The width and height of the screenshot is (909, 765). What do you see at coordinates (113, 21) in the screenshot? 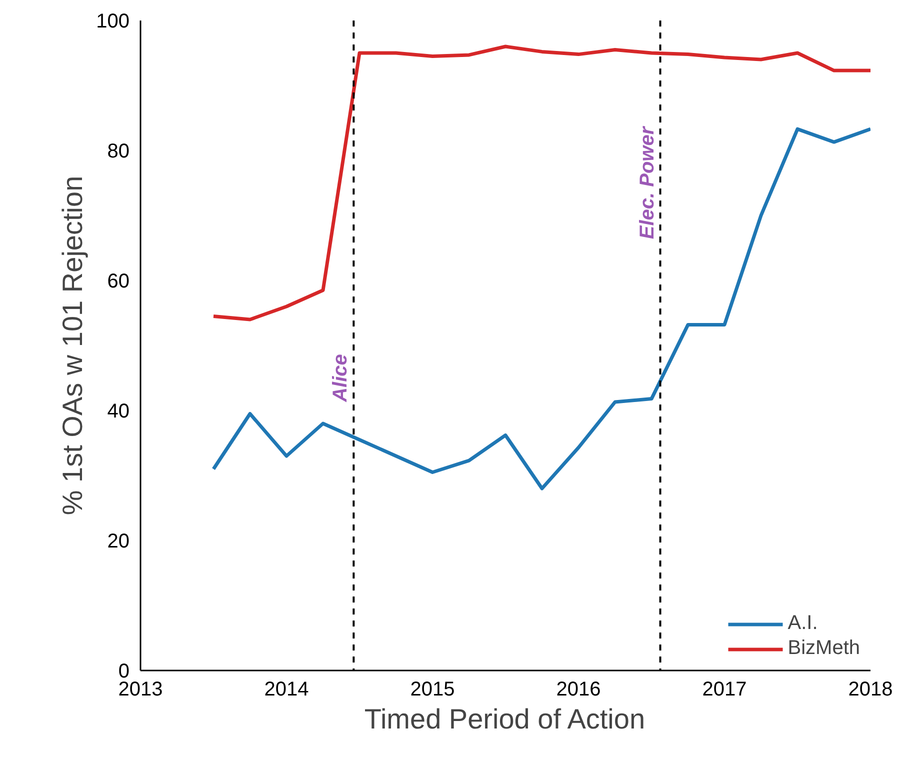
I see `y-tick-label: 100` at bounding box center [113, 21].